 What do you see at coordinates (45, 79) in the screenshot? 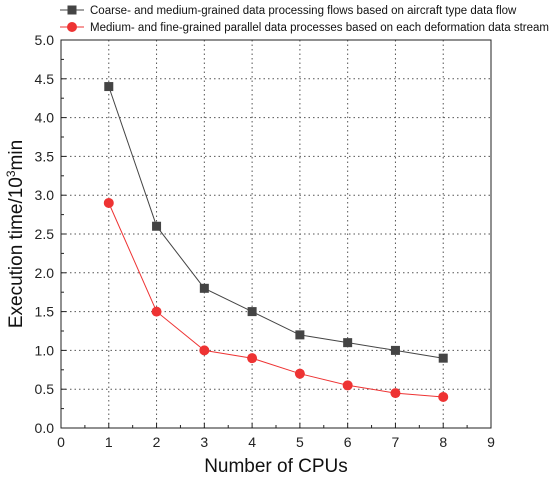
I see `y-tick-label: 4.5` at bounding box center [45, 79].